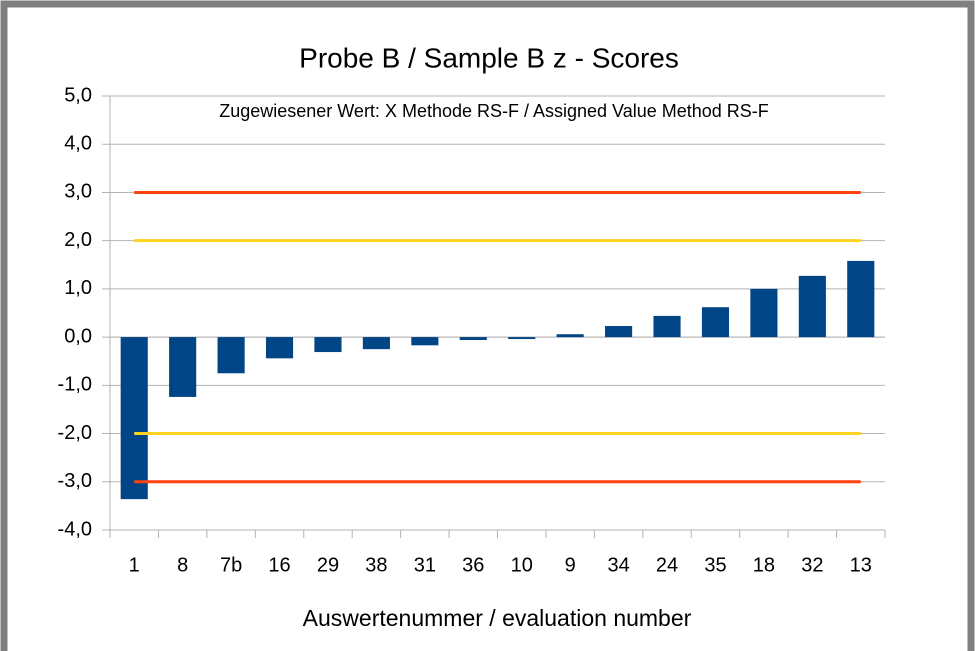 The image size is (975, 651). Describe the element at coordinates (667, 565) in the screenshot. I see `x-tick-label: 24` at that location.